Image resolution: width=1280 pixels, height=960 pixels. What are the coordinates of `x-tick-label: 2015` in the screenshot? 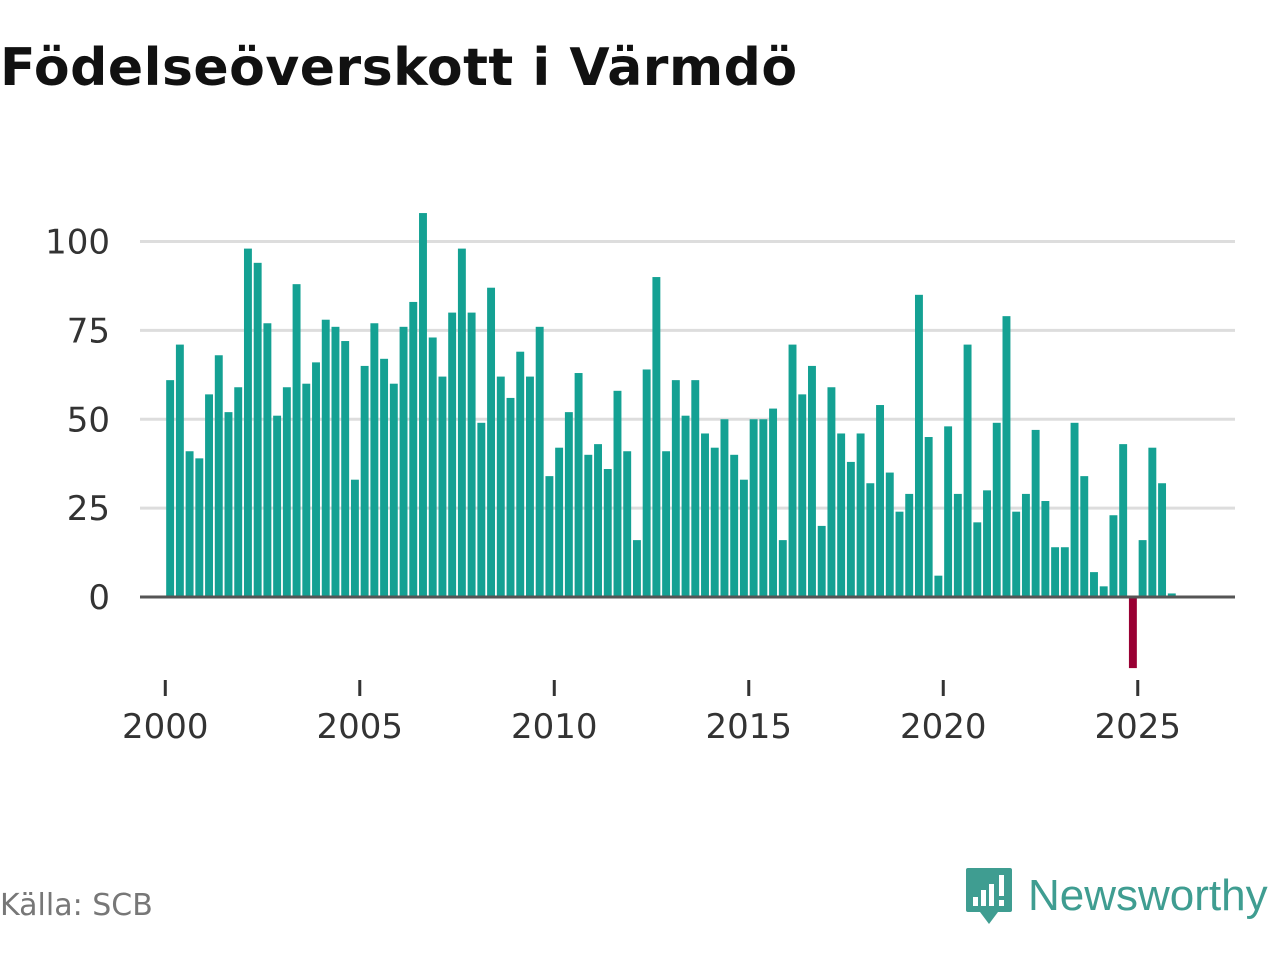 It's located at (748, 727).